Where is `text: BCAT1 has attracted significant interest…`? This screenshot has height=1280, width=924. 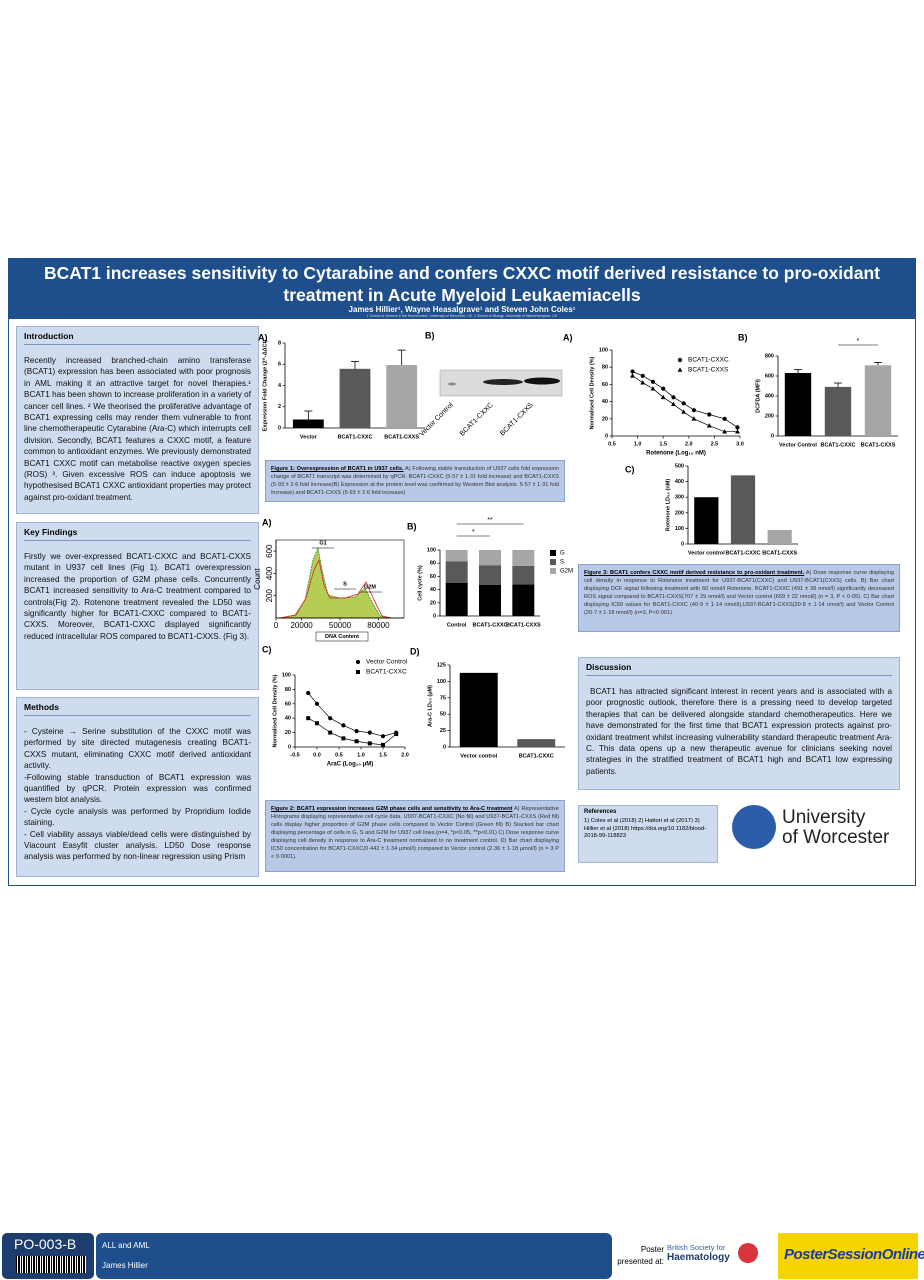 text: BCAT1 has attracted significant interest… is located at coordinates (739, 731).